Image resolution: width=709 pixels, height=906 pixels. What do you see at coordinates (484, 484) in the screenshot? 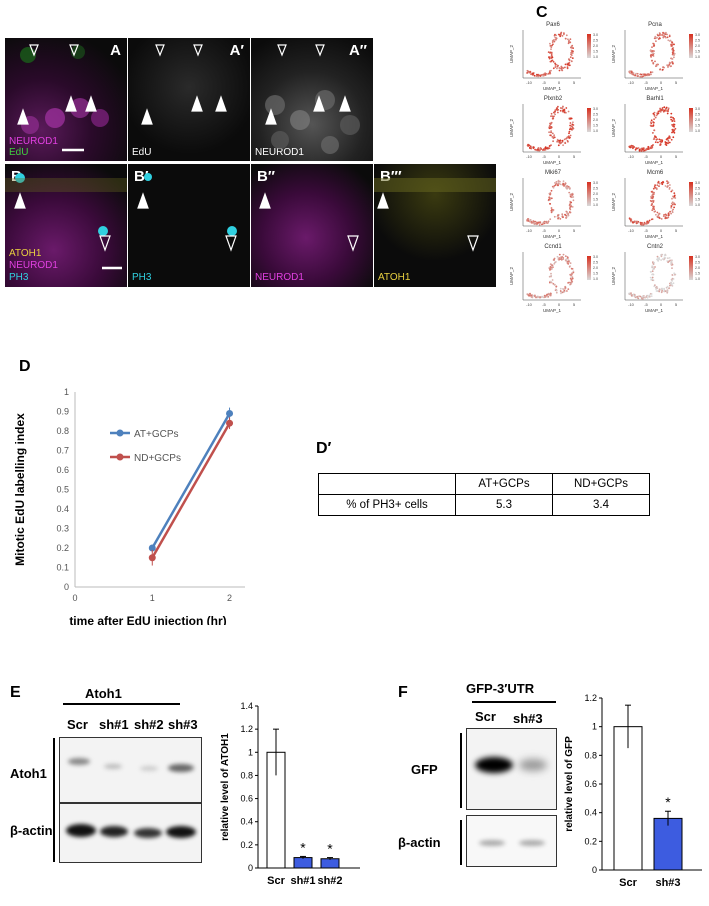
I see `table-header-row: AT+GCPs ND+GCPs` at bounding box center [484, 484].